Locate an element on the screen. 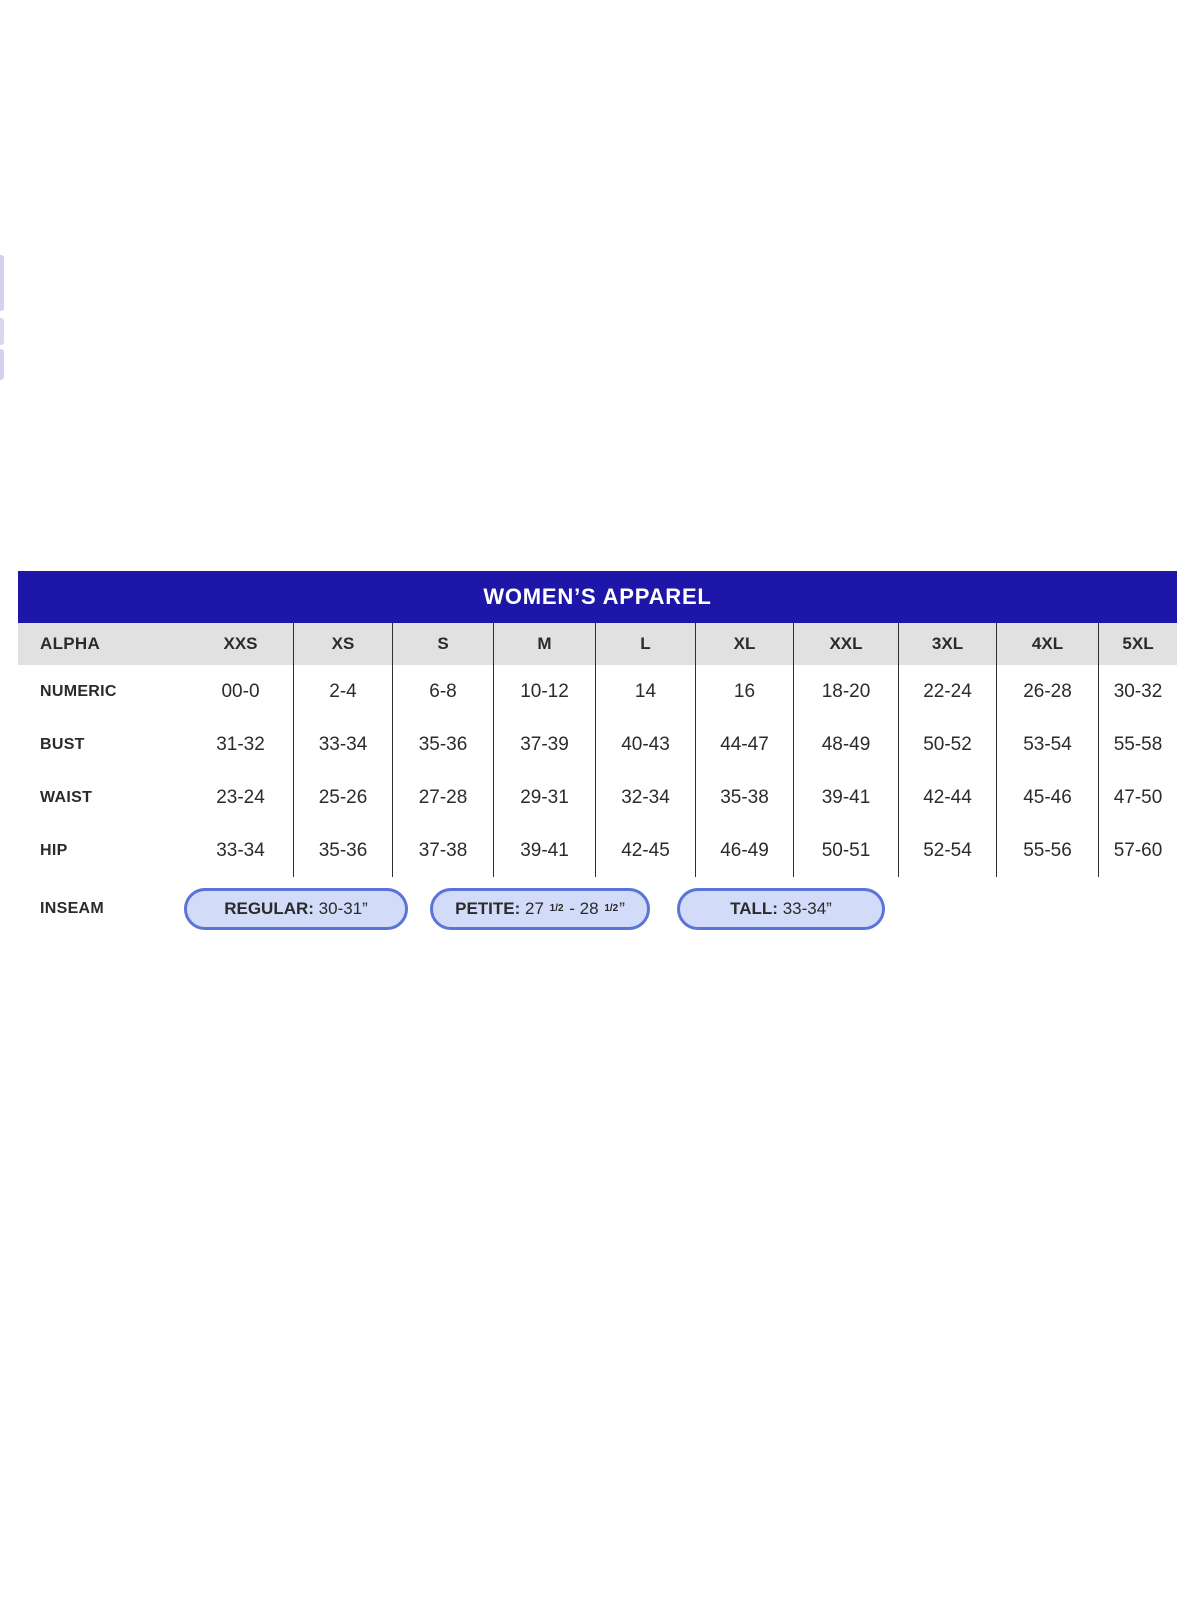  inseam-pill-tall: TALL: 33-34” is located at coordinates (781, 909).